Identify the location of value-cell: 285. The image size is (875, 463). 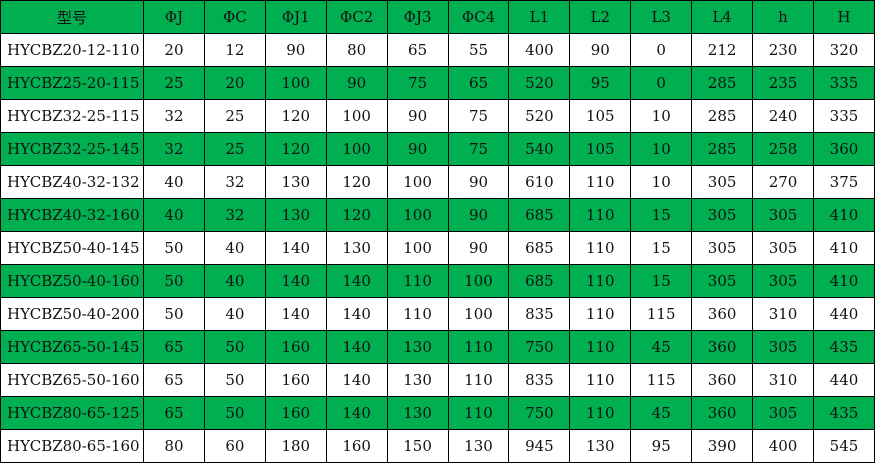
(722, 116).